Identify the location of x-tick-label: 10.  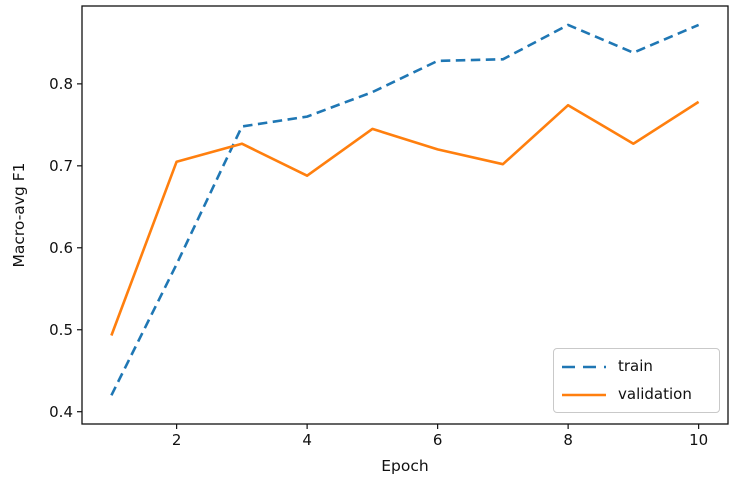
(698, 440).